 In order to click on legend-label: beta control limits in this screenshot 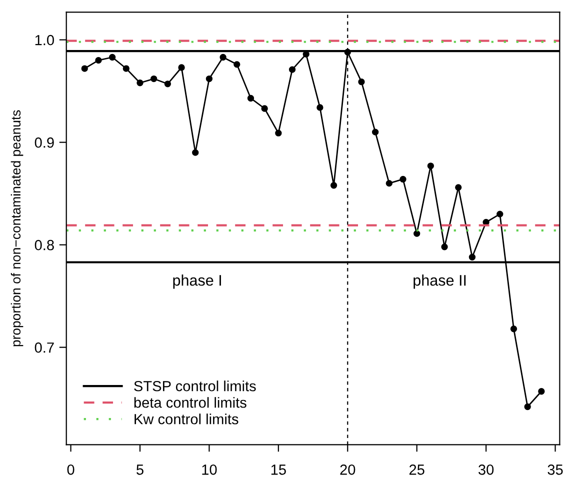, I will do `click(190, 402)`.